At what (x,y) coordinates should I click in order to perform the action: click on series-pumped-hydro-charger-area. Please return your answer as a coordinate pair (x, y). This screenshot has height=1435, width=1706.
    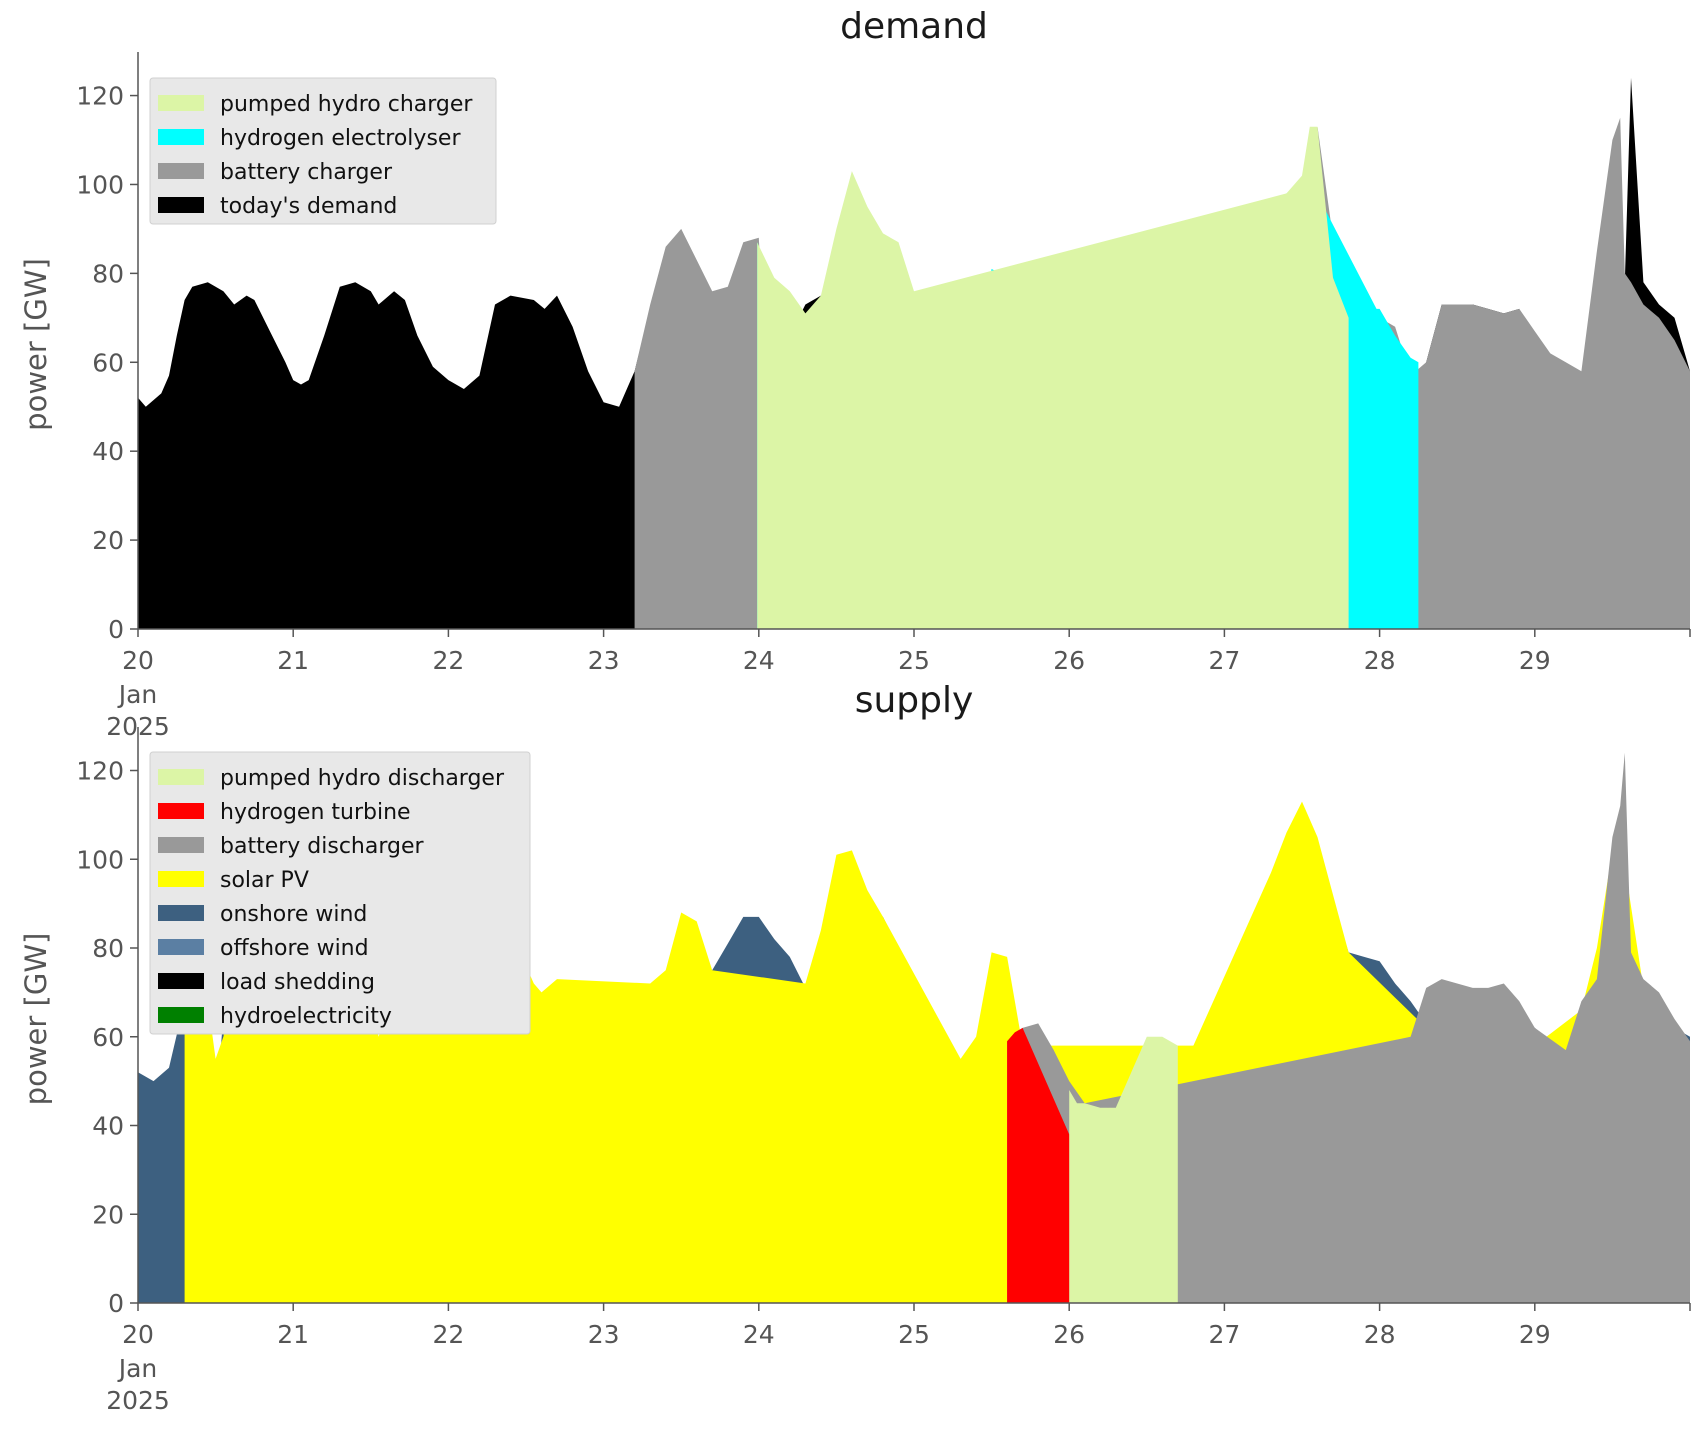
    Looking at the image, I should click on (1053, 377).